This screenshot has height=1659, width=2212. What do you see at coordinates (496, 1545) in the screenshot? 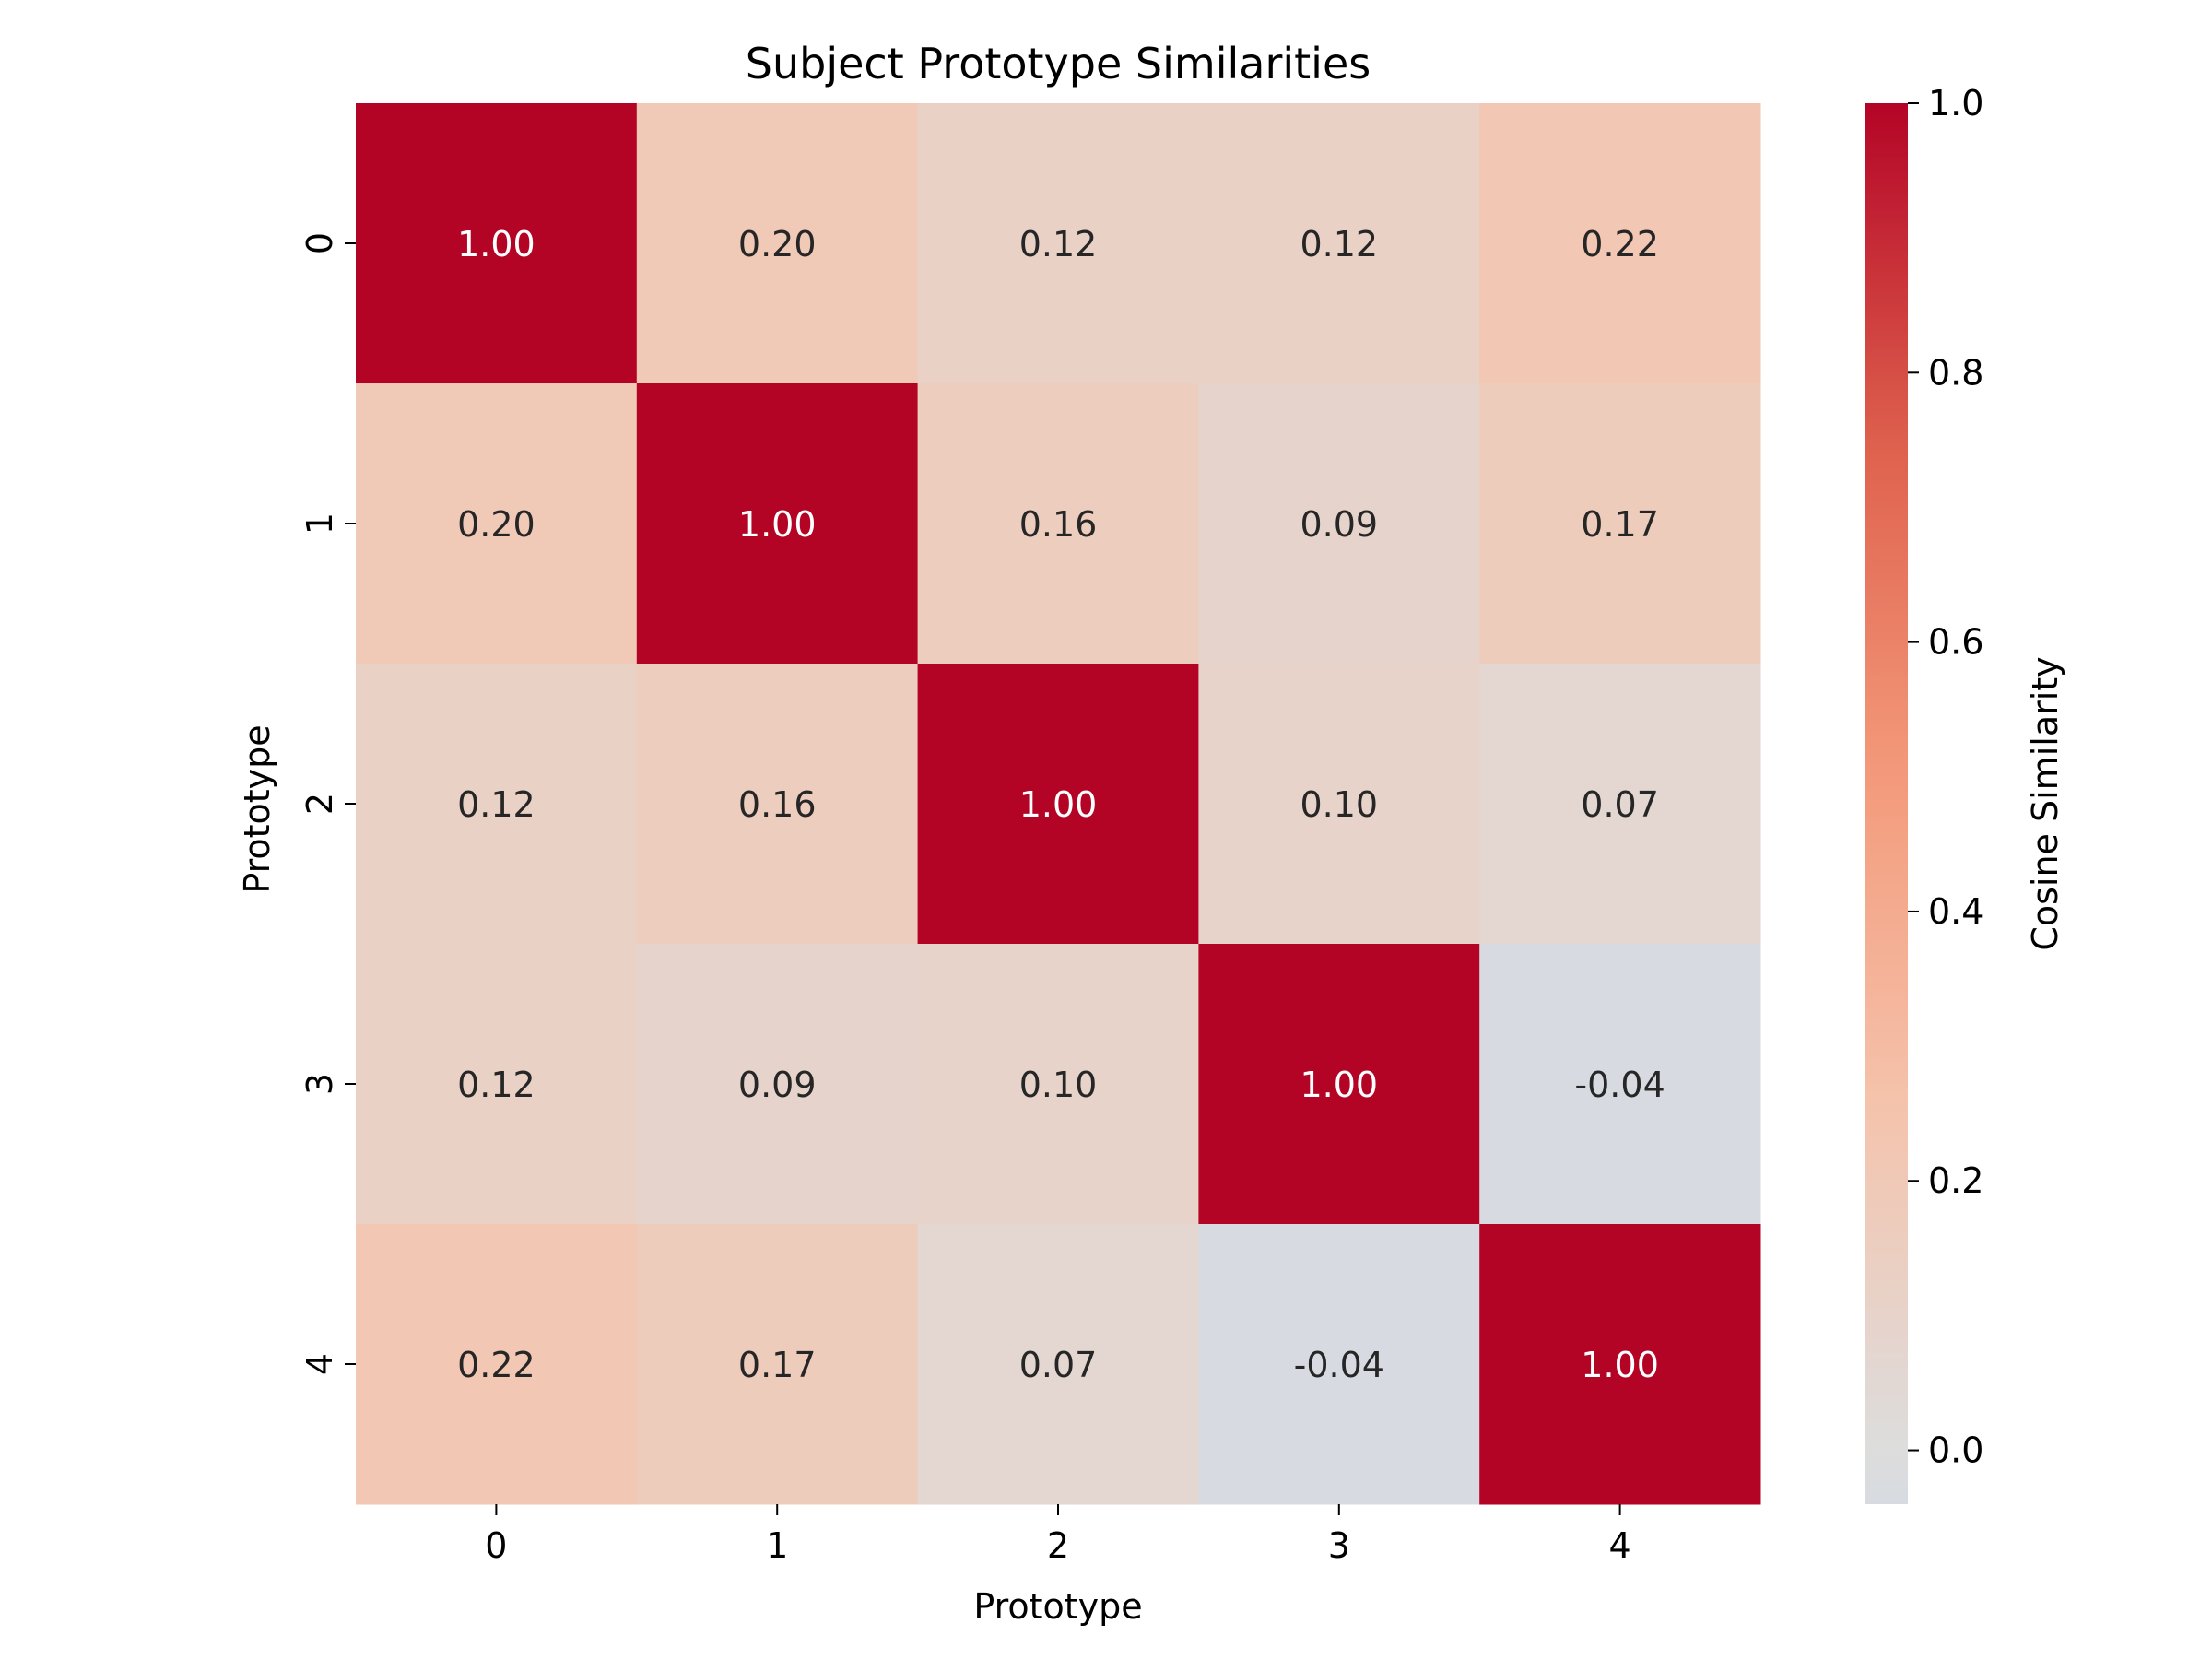
I see `x-tick-label: 0` at bounding box center [496, 1545].